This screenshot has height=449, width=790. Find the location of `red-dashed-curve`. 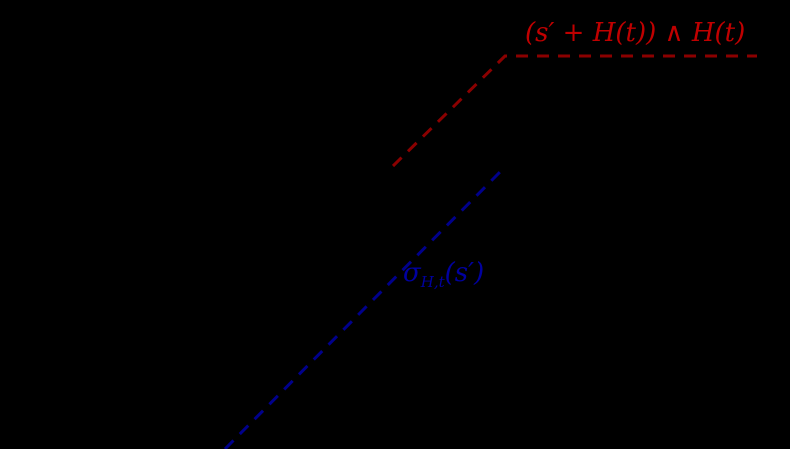

red-dashed-curve is located at coordinates (574, 111).